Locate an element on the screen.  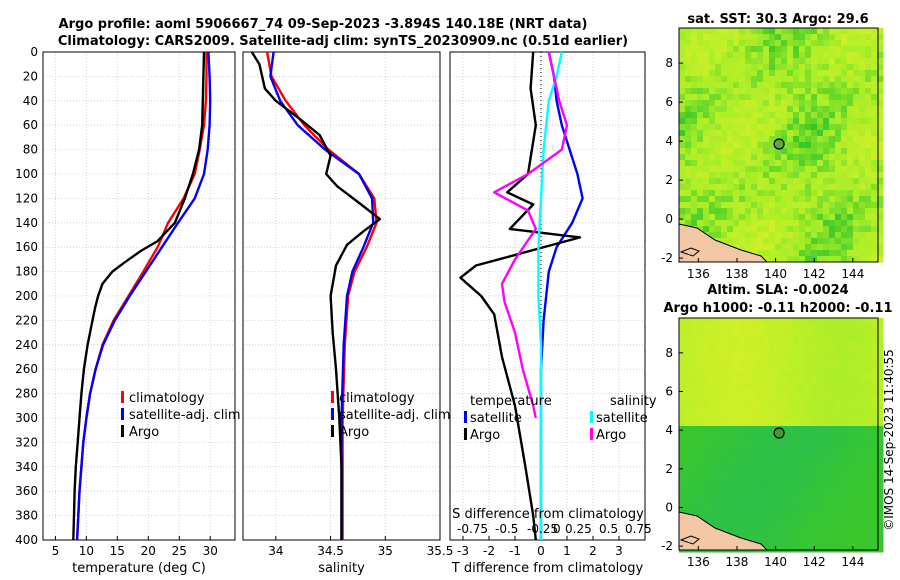
map-x-tick-label: 140 is located at coordinates (775, 274).